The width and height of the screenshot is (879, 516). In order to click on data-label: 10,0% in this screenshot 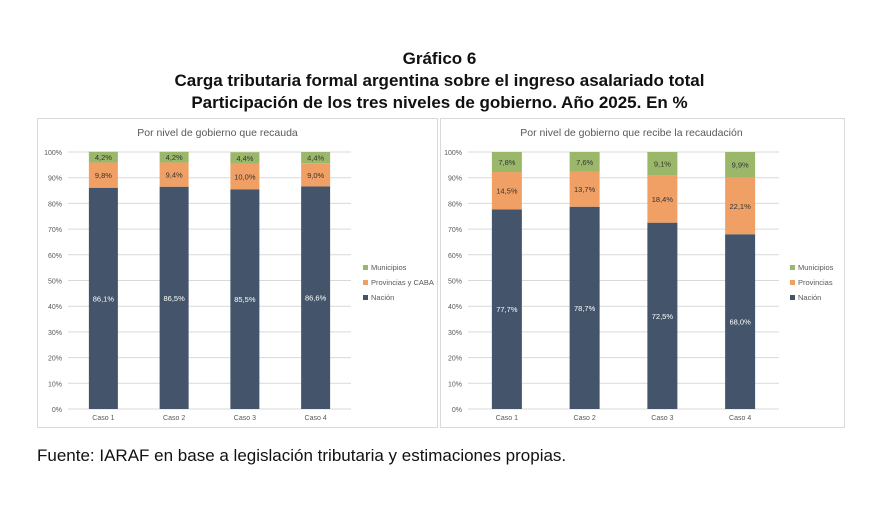, I will do `click(245, 176)`.